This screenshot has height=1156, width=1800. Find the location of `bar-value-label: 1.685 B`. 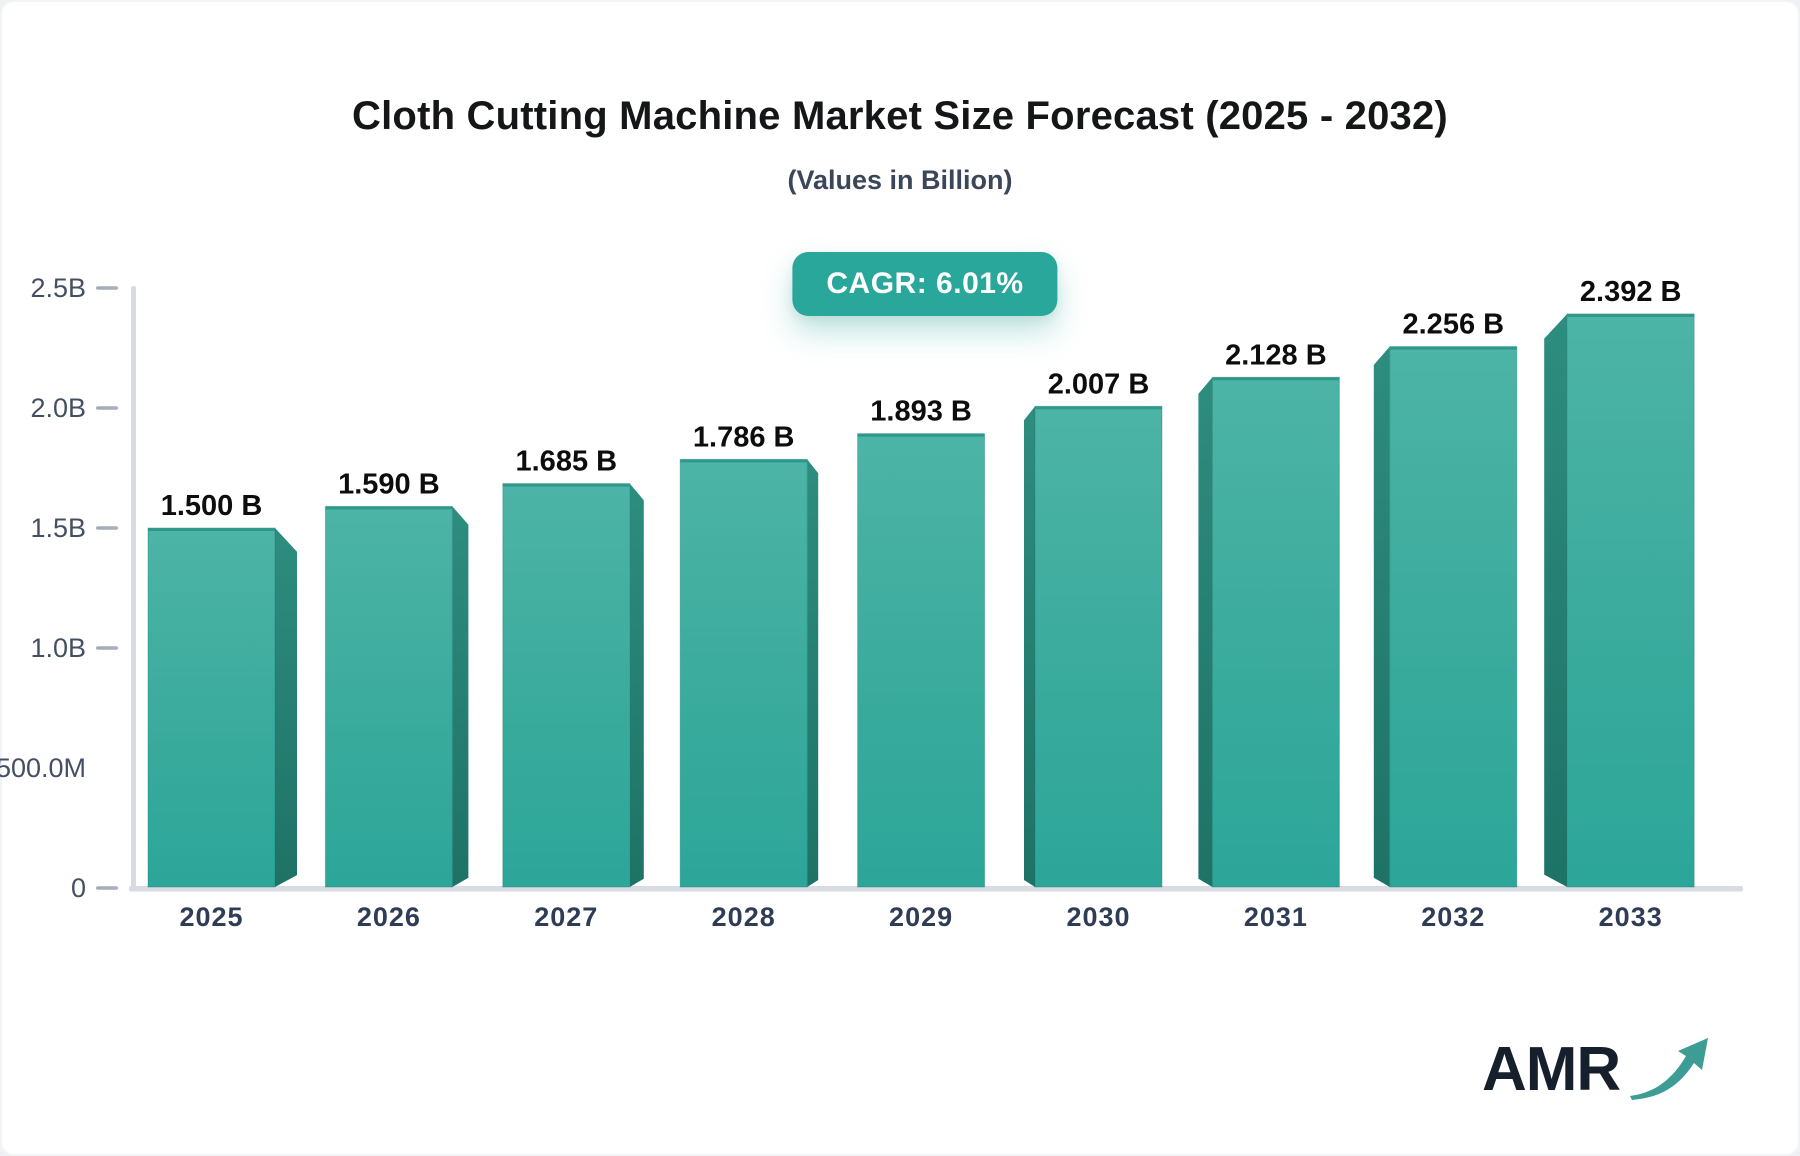

bar-value-label: 1.685 B is located at coordinates (567, 462).